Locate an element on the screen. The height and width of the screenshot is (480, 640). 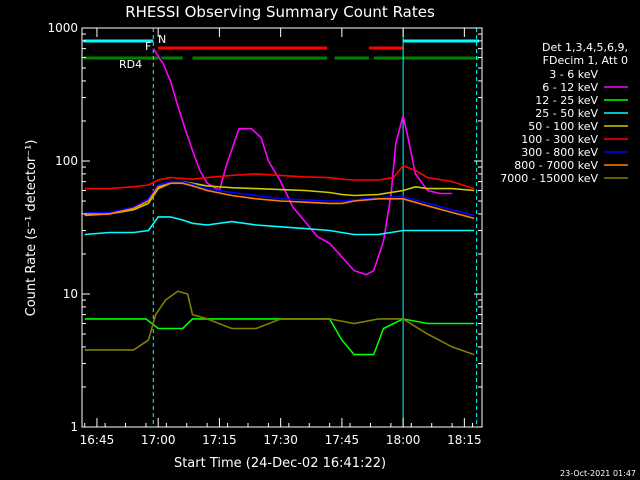
x-tick-label: 16:45 is located at coordinates (97, 440).